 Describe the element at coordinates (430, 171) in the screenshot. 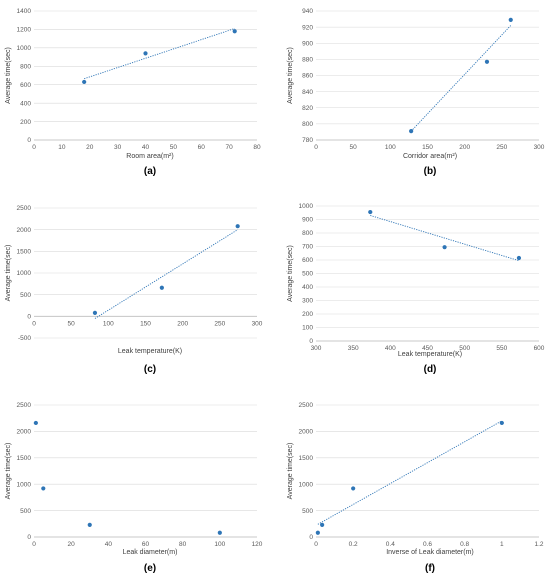

I see `panel-label: (b)` at that location.